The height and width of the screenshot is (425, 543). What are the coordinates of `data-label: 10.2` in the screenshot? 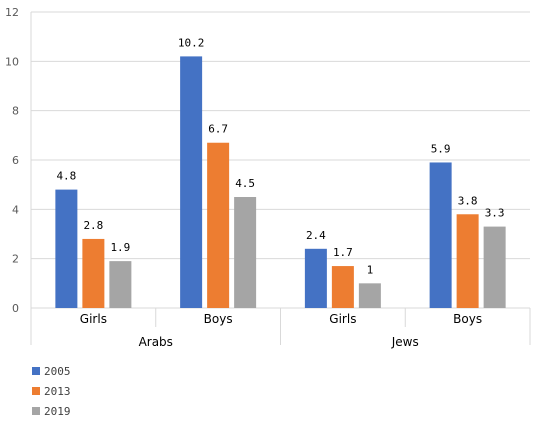 It's located at (191, 42).